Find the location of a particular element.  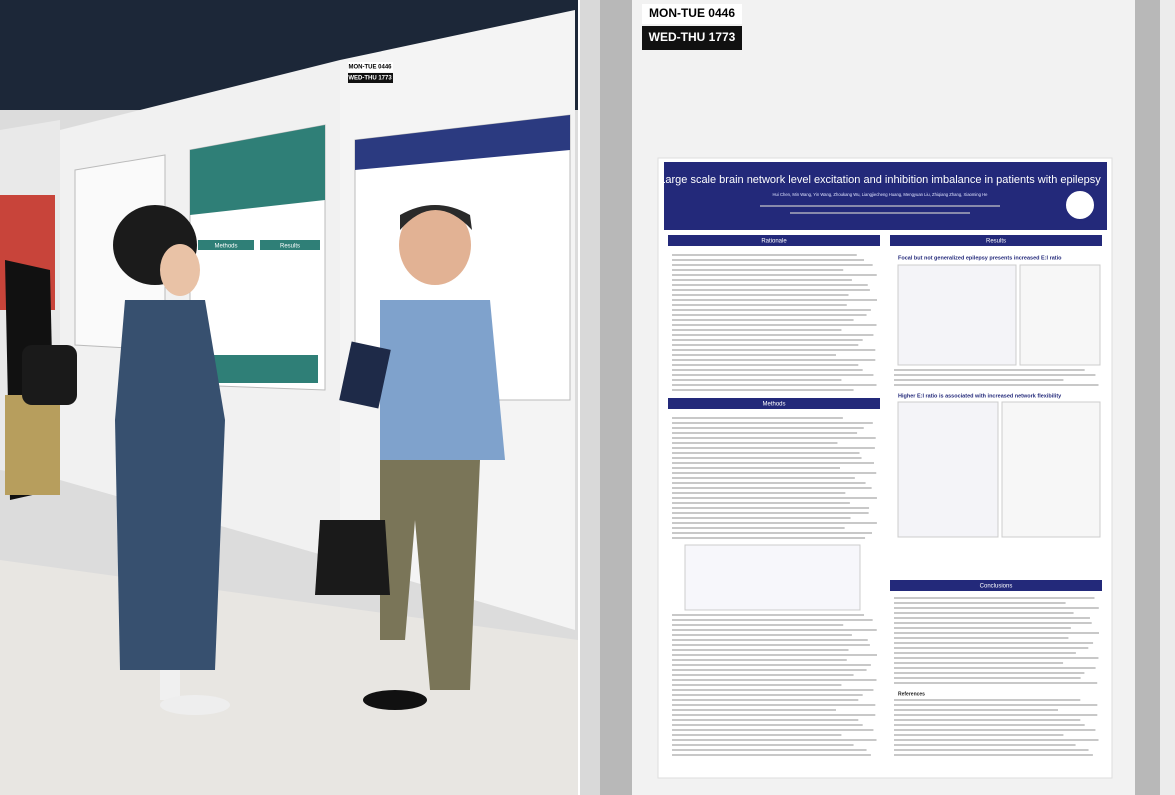

bystander-bag is located at coordinates (49, 375).